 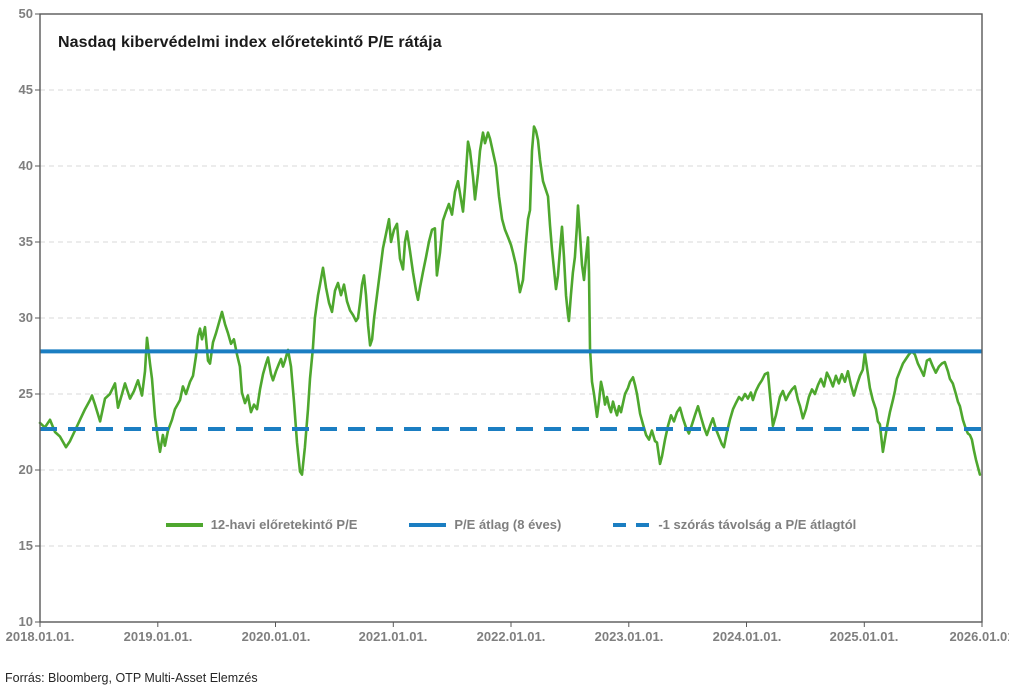 I want to click on y-tick-label: 20, so click(x=25, y=469).